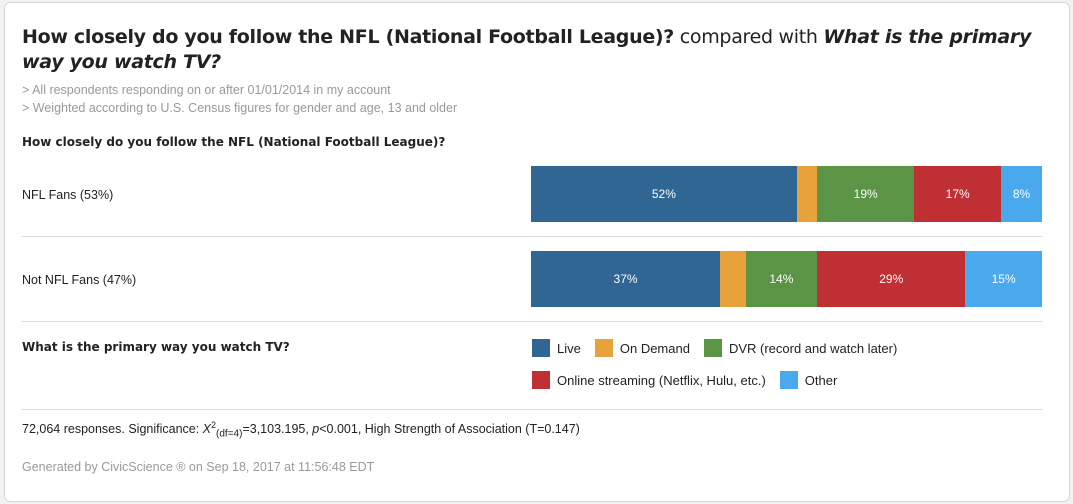 Image resolution: width=1073 pixels, height=504 pixels. I want to click on chi-sub: (df=4), so click(229, 434).